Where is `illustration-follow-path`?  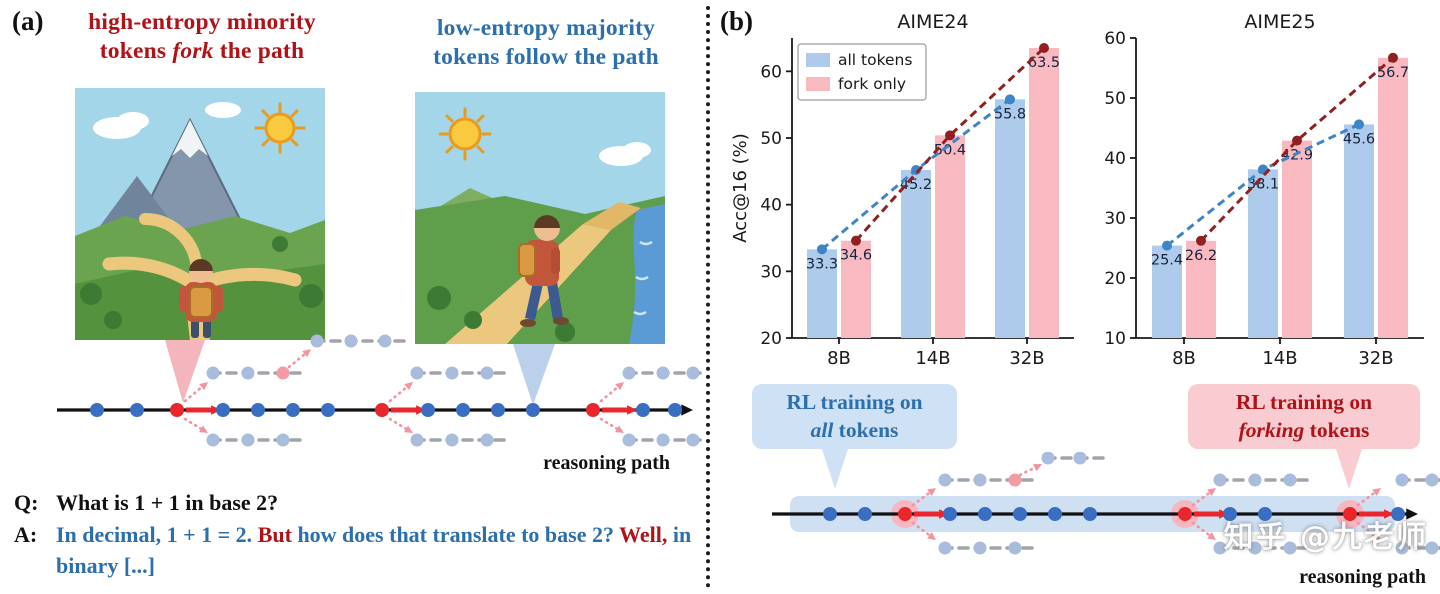
illustration-follow-path is located at coordinates (540, 218).